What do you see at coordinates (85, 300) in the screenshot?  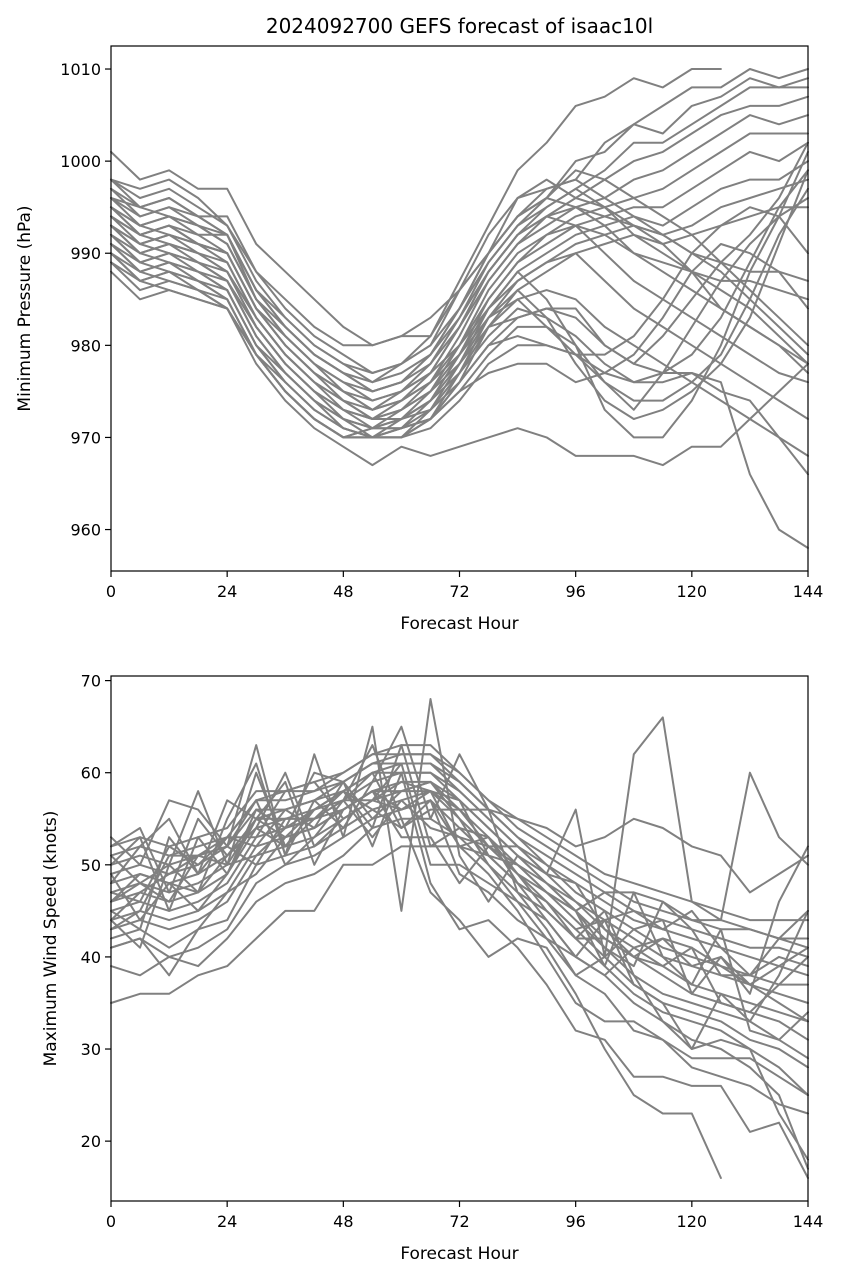 I see `pressure-y-ticks: 960 970 980 990 1000 1010` at bounding box center [85, 300].